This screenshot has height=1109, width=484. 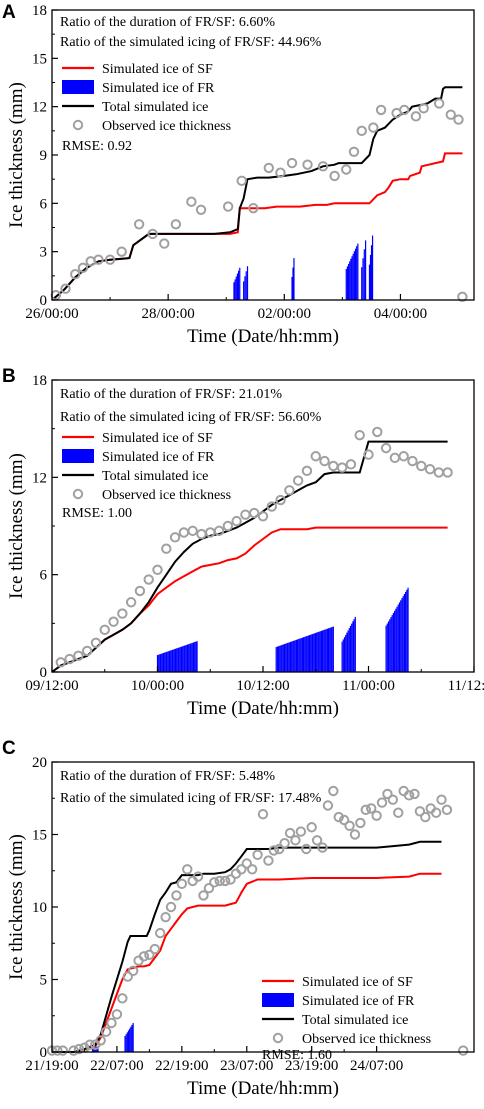 I want to click on x-tick-label: 24/07:00, so click(x=376, y=1066).